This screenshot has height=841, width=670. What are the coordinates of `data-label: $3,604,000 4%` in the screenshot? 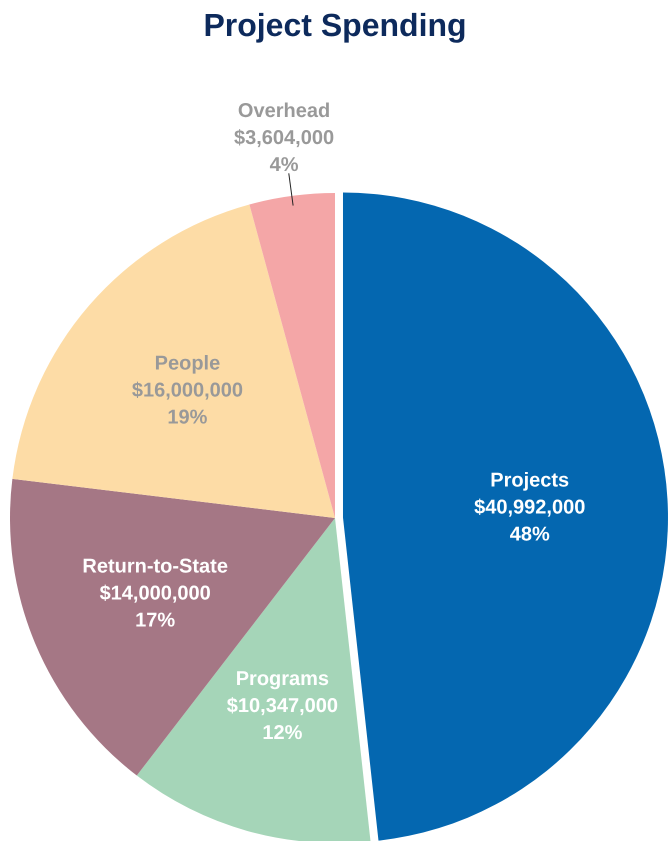 It's located at (284, 151).